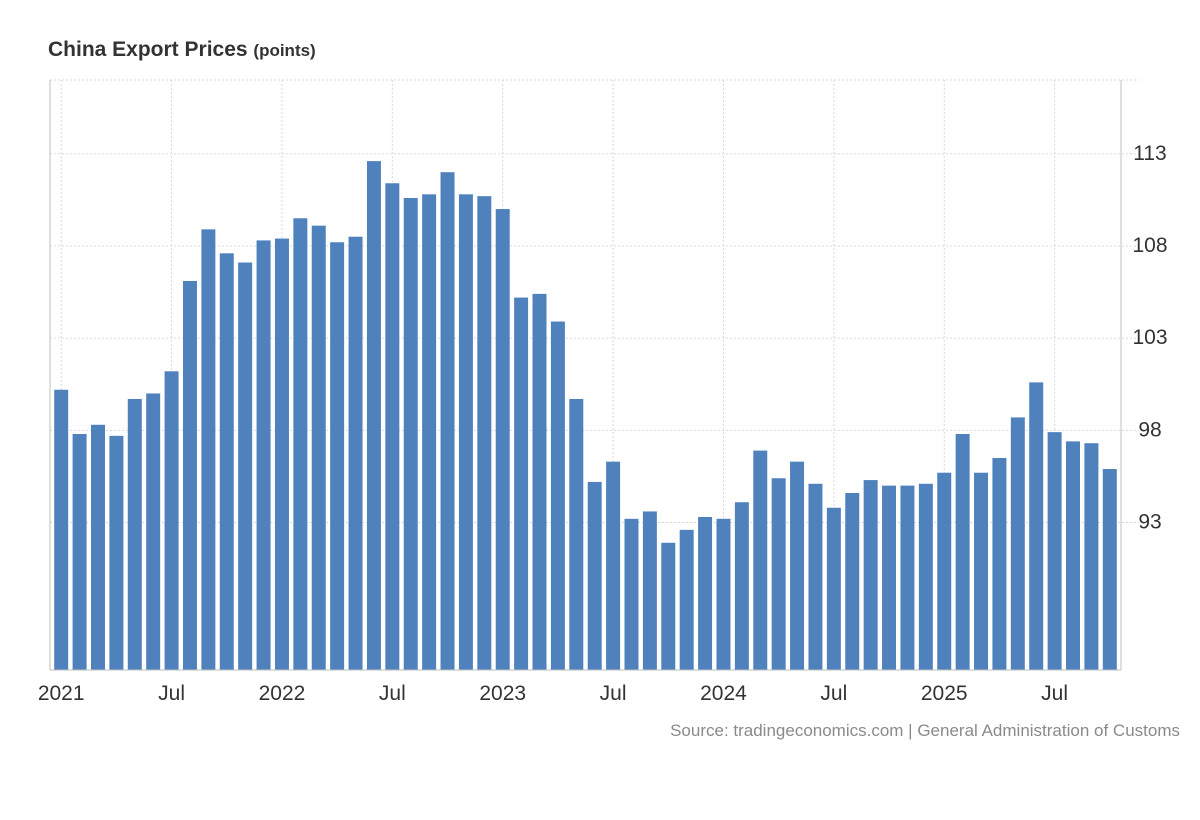 The width and height of the screenshot is (1200, 820). What do you see at coordinates (148, 49) in the screenshot?
I see `chart-title-text: China Export Prices` at bounding box center [148, 49].